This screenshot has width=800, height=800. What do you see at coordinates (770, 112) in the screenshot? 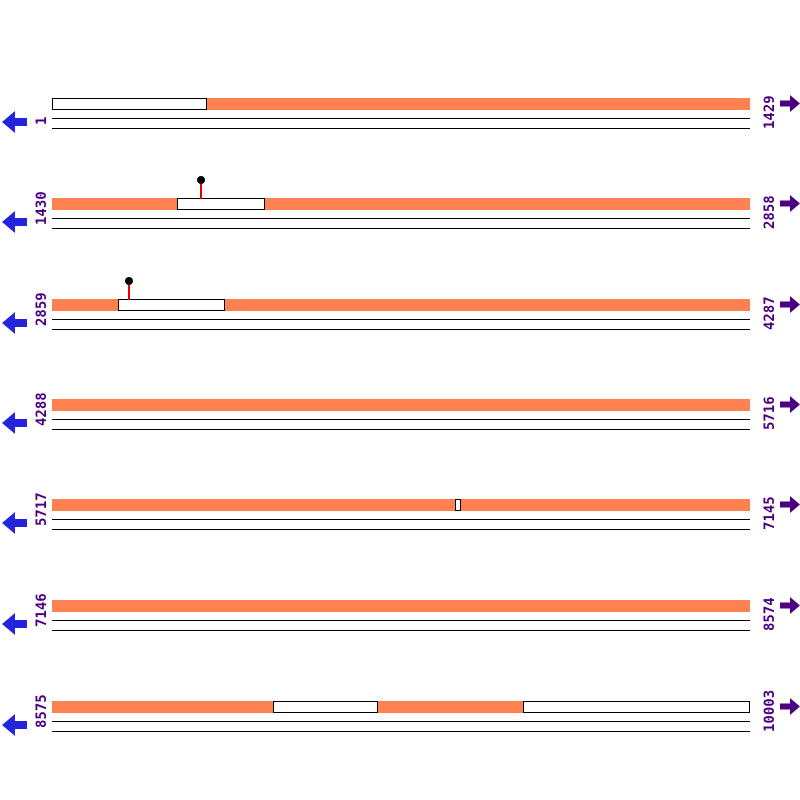
I see `row-end-coordinate: 1429` at bounding box center [770, 112].